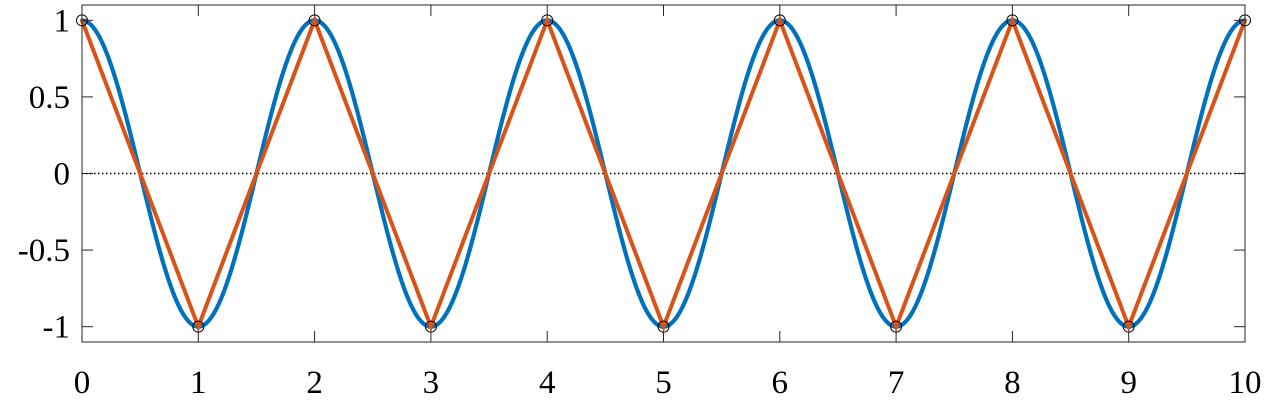 The width and height of the screenshot is (1273, 400). What do you see at coordinates (896, 382) in the screenshot?
I see `x-tick-label: 7` at bounding box center [896, 382].